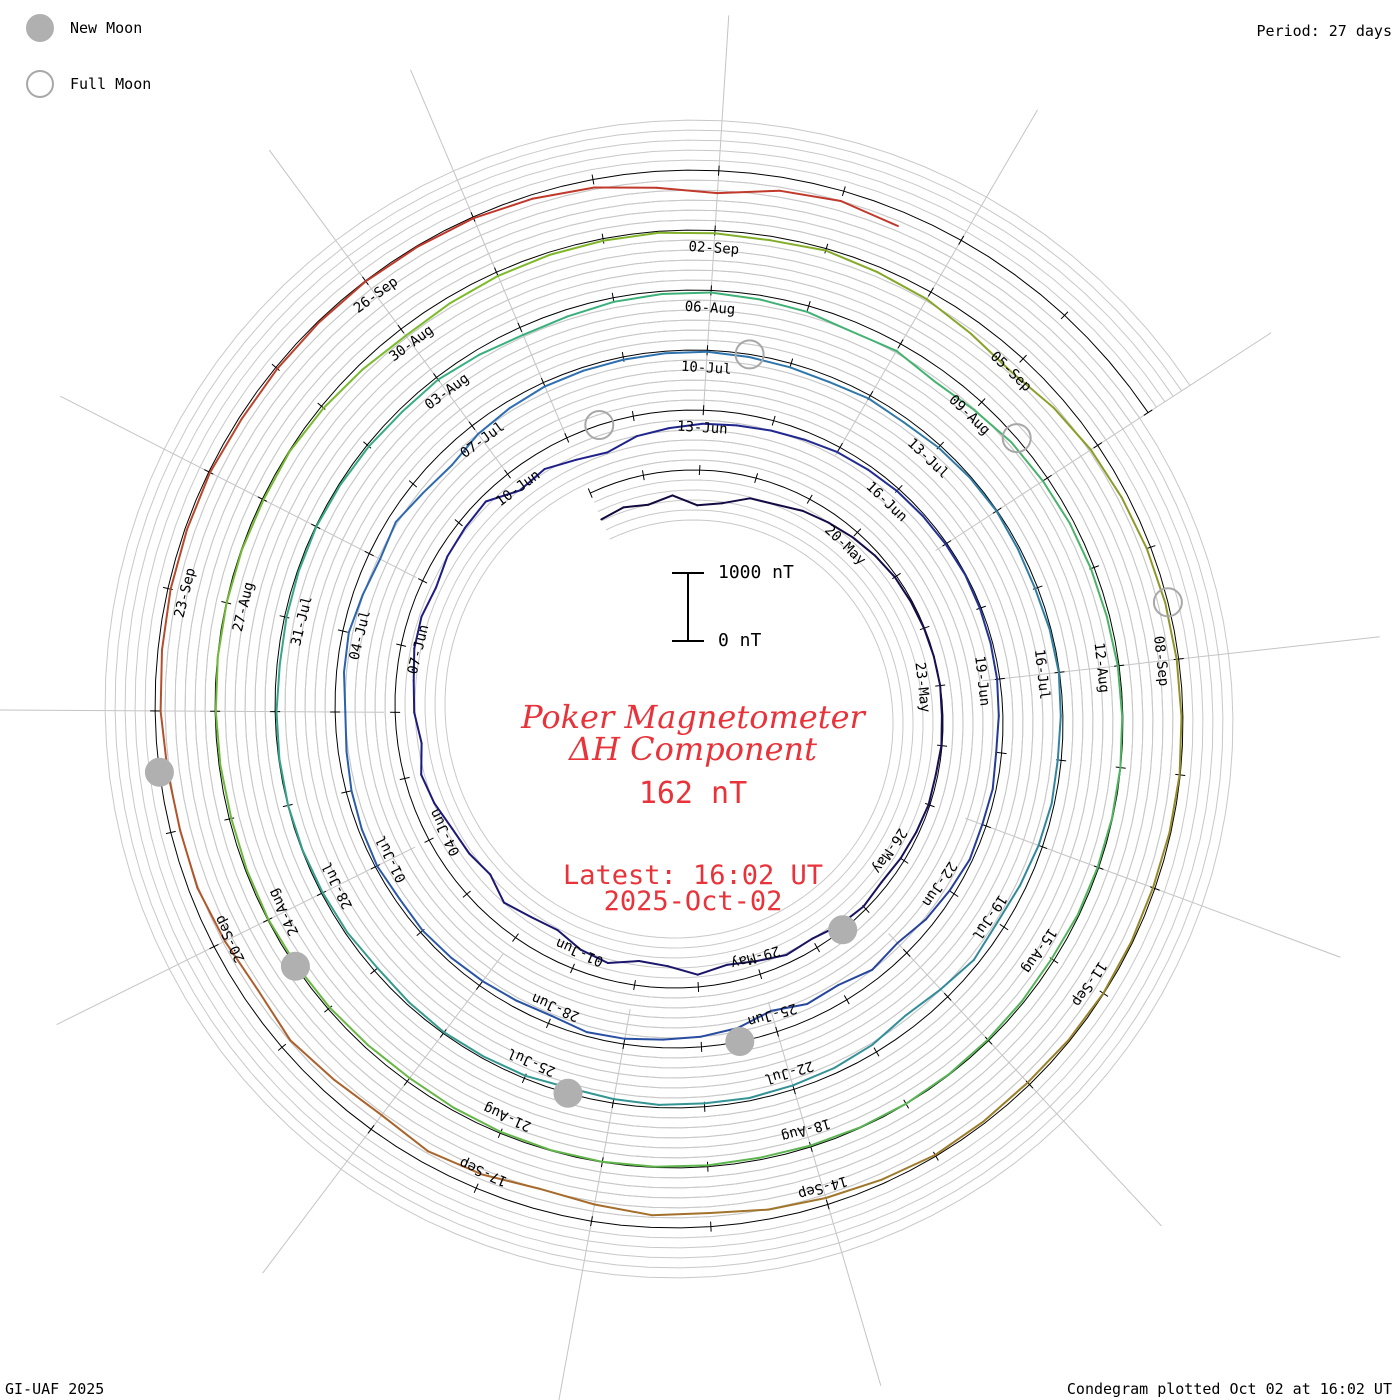 The width and height of the screenshot is (1400, 1400). What do you see at coordinates (688, 607) in the screenshot?
I see `scale-bar` at bounding box center [688, 607].